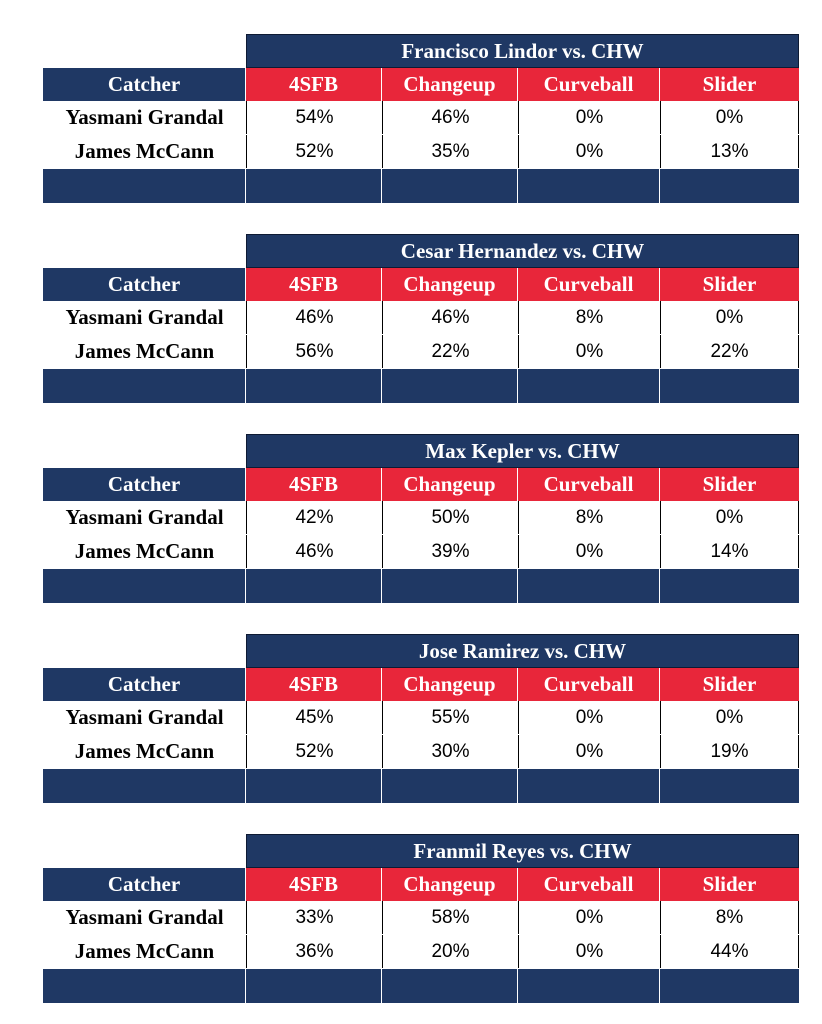 The height and width of the screenshot is (1024, 822). I want to click on table-title: Max Kepler vs. CHW, so click(522, 451).